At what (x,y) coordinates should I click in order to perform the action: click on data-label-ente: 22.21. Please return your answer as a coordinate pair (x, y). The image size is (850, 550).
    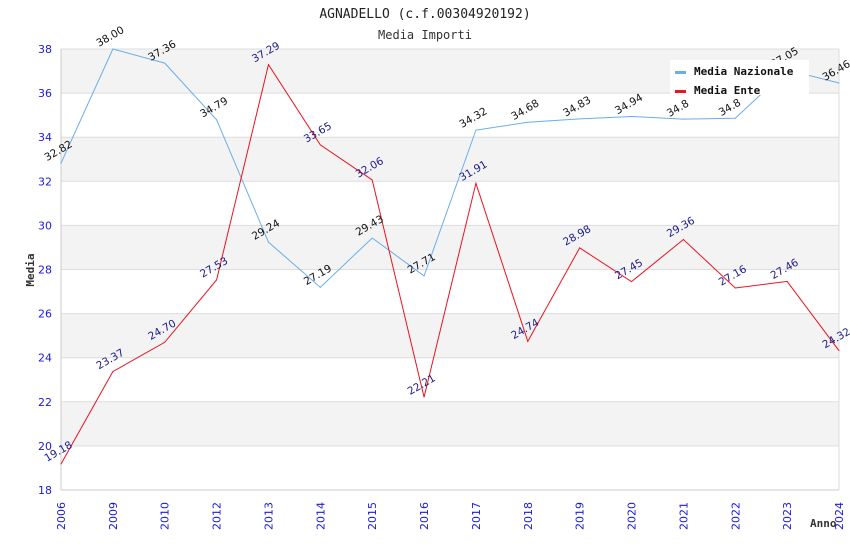
    Looking at the image, I should click on (422, 384).